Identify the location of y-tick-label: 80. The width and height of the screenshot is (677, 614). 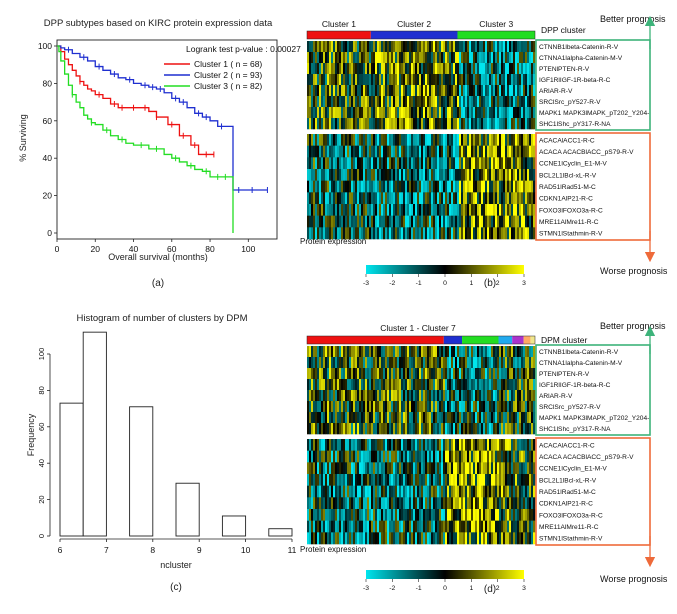
(48, 83).